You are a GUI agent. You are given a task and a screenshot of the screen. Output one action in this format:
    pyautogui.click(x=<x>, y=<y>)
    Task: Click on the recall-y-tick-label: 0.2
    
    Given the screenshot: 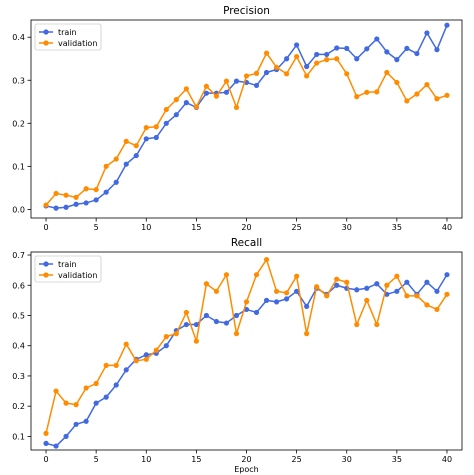 What is the action you would take?
    pyautogui.click(x=18, y=406)
    